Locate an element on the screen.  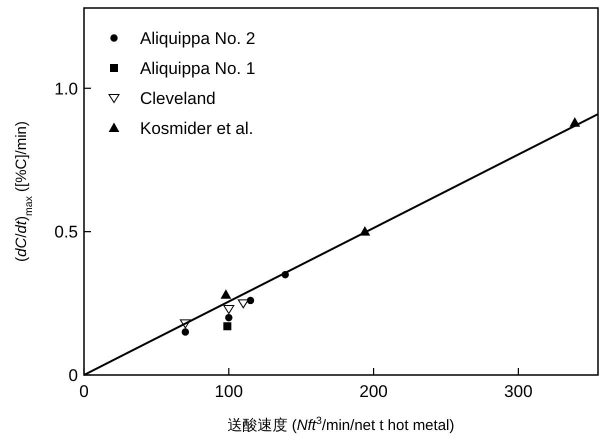
x-tick-label: 200 is located at coordinates (373, 391).